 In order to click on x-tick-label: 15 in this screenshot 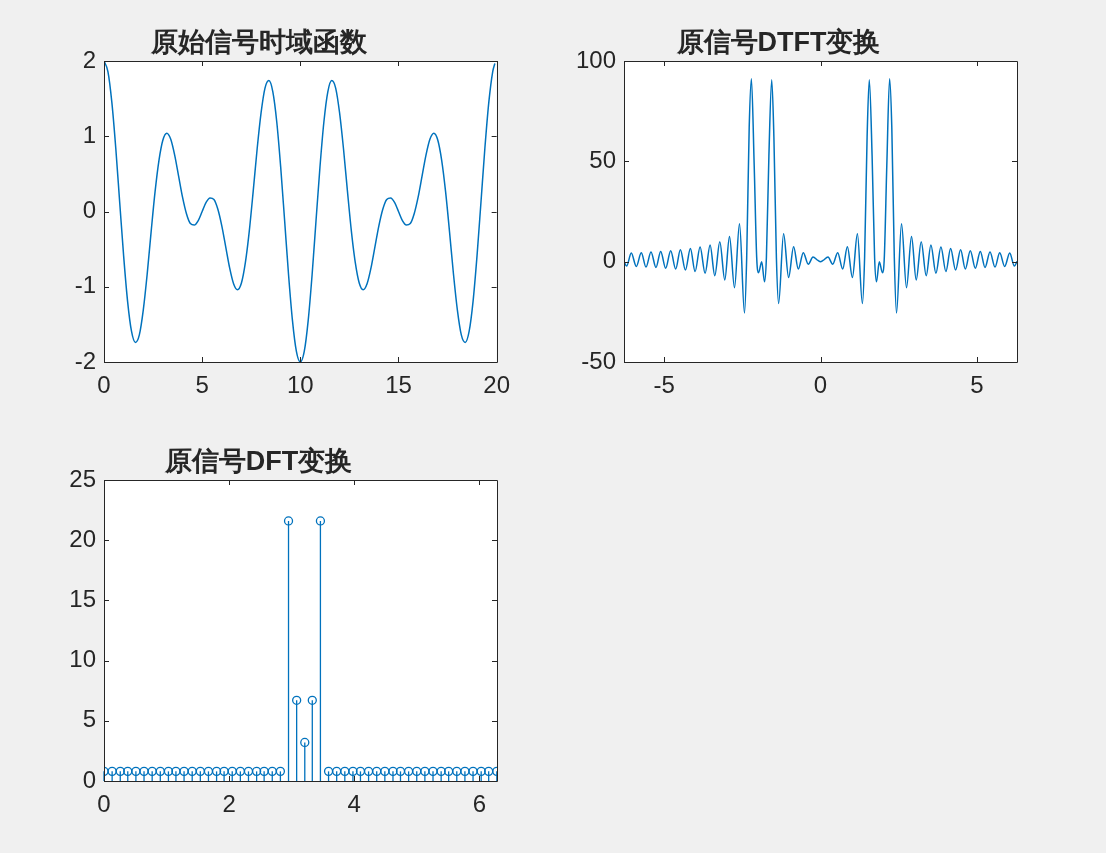, I will do `click(398, 385)`.